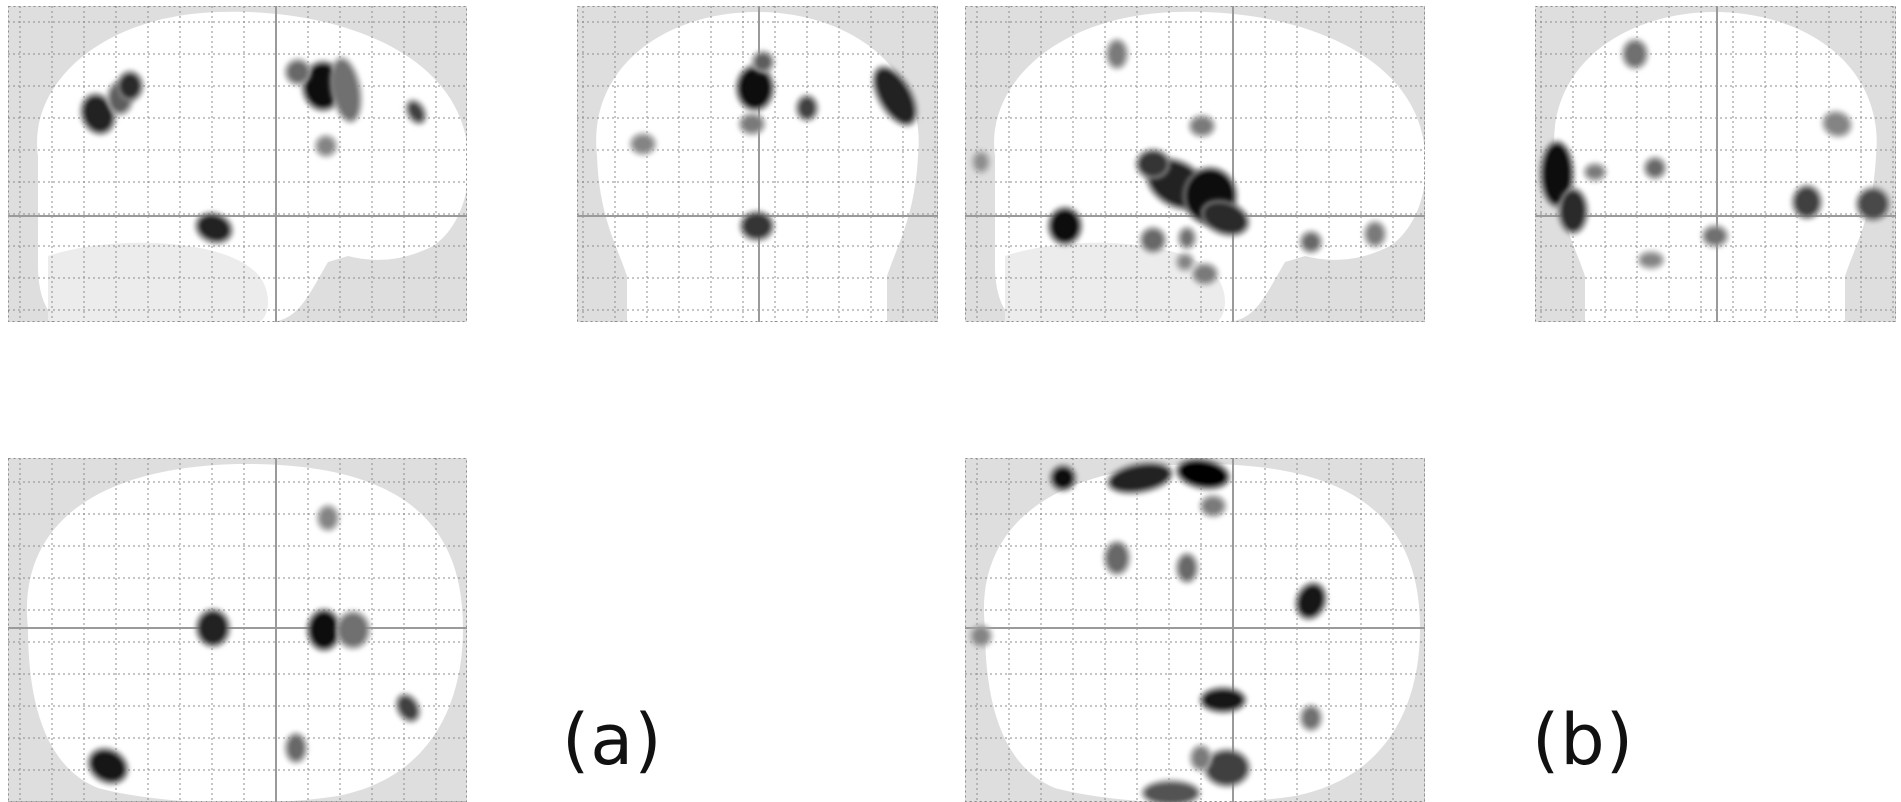 This screenshot has height=802, width=1901. Describe the element at coordinates (1583, 740) in the screenshot. I see `panel-label-b: (b)` at that location.